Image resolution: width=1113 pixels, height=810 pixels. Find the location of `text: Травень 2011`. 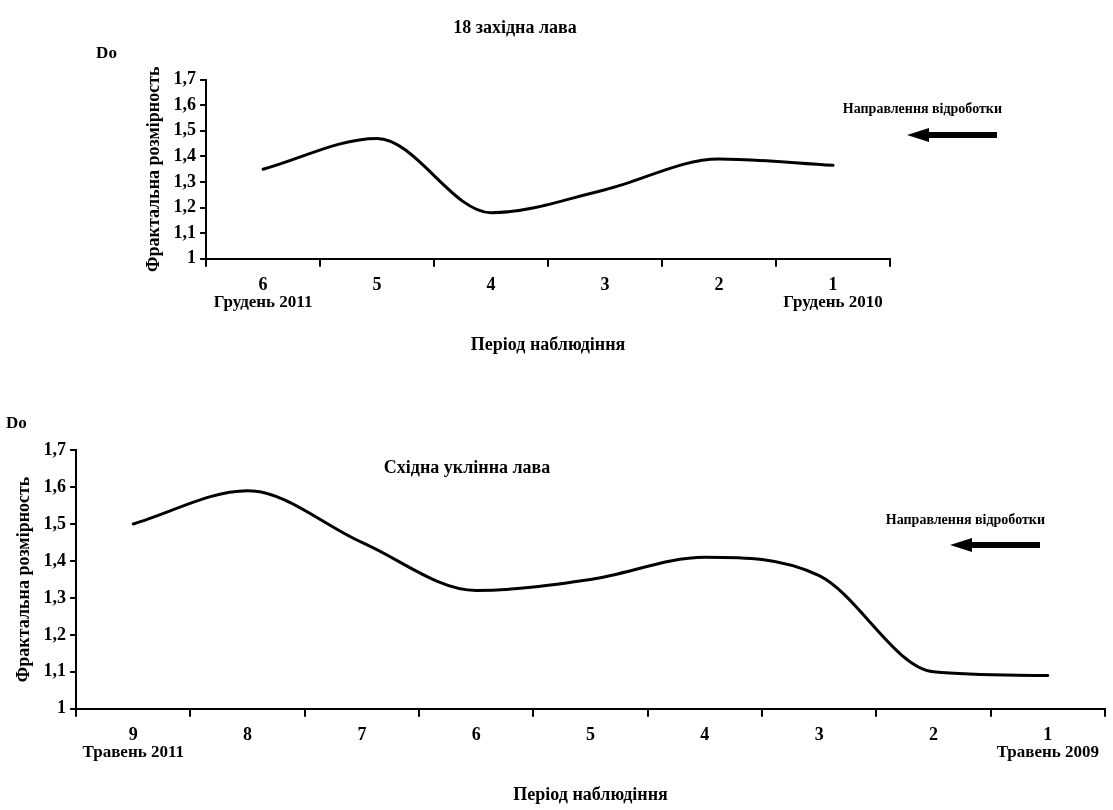

text: Травень 2011 is located at coordinates (133, 752).